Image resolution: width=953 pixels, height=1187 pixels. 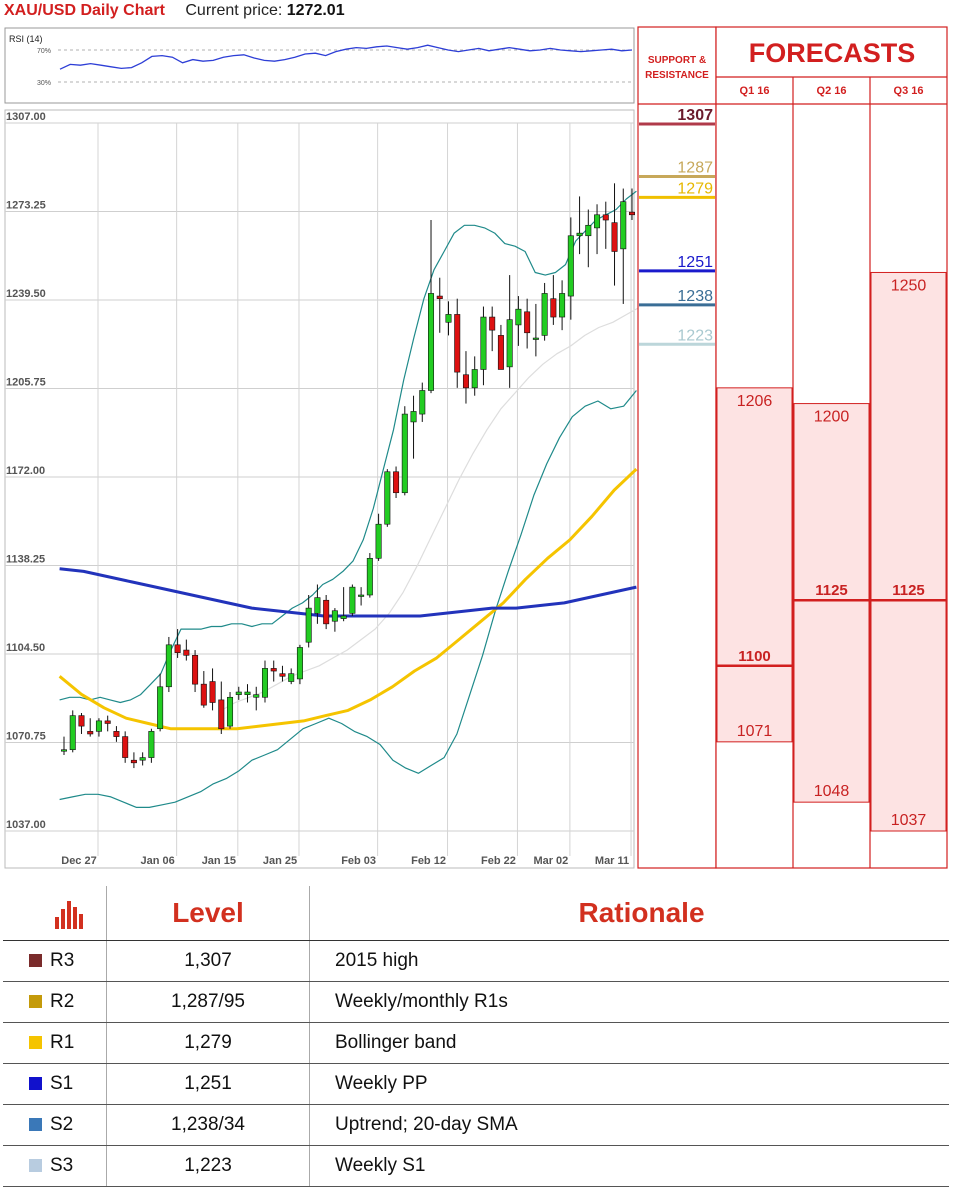 I want to click on date-tick-label: Mar 11, so click(x=612, y=861).